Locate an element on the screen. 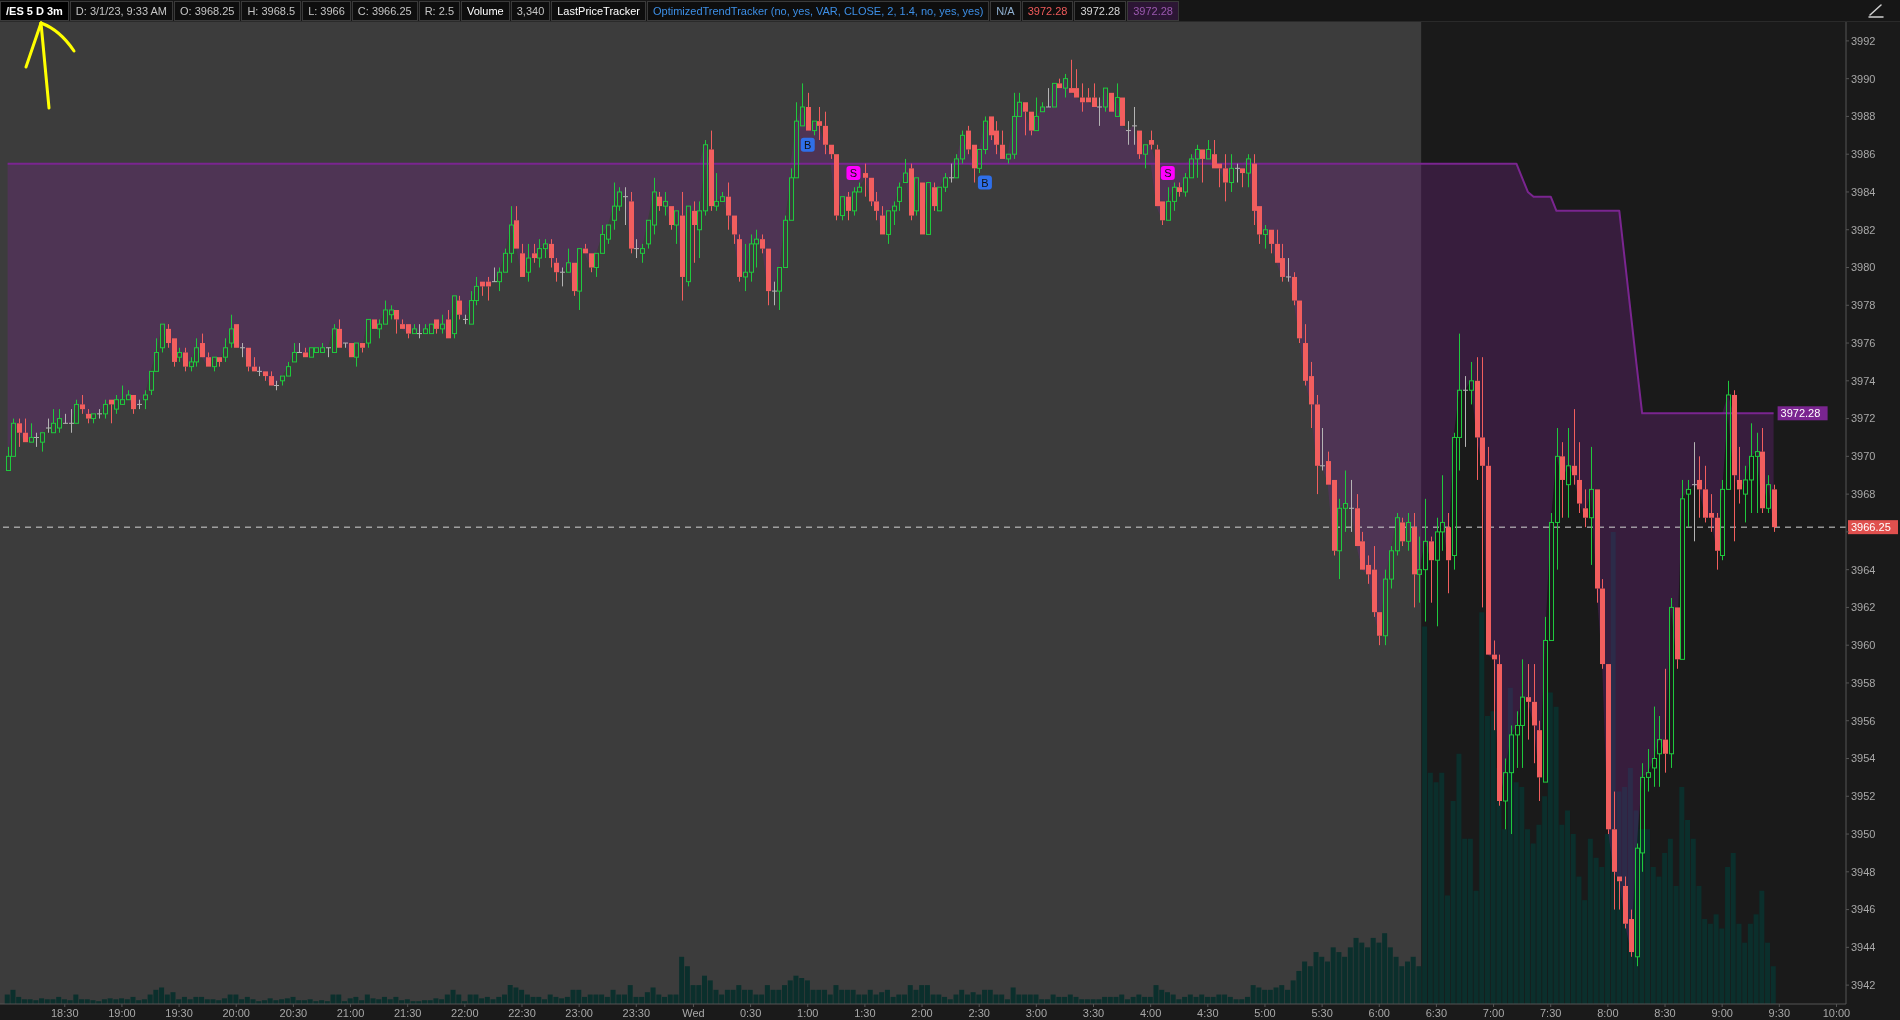  x-tick-label: 18:30 is located at coordinates (65, 1012).